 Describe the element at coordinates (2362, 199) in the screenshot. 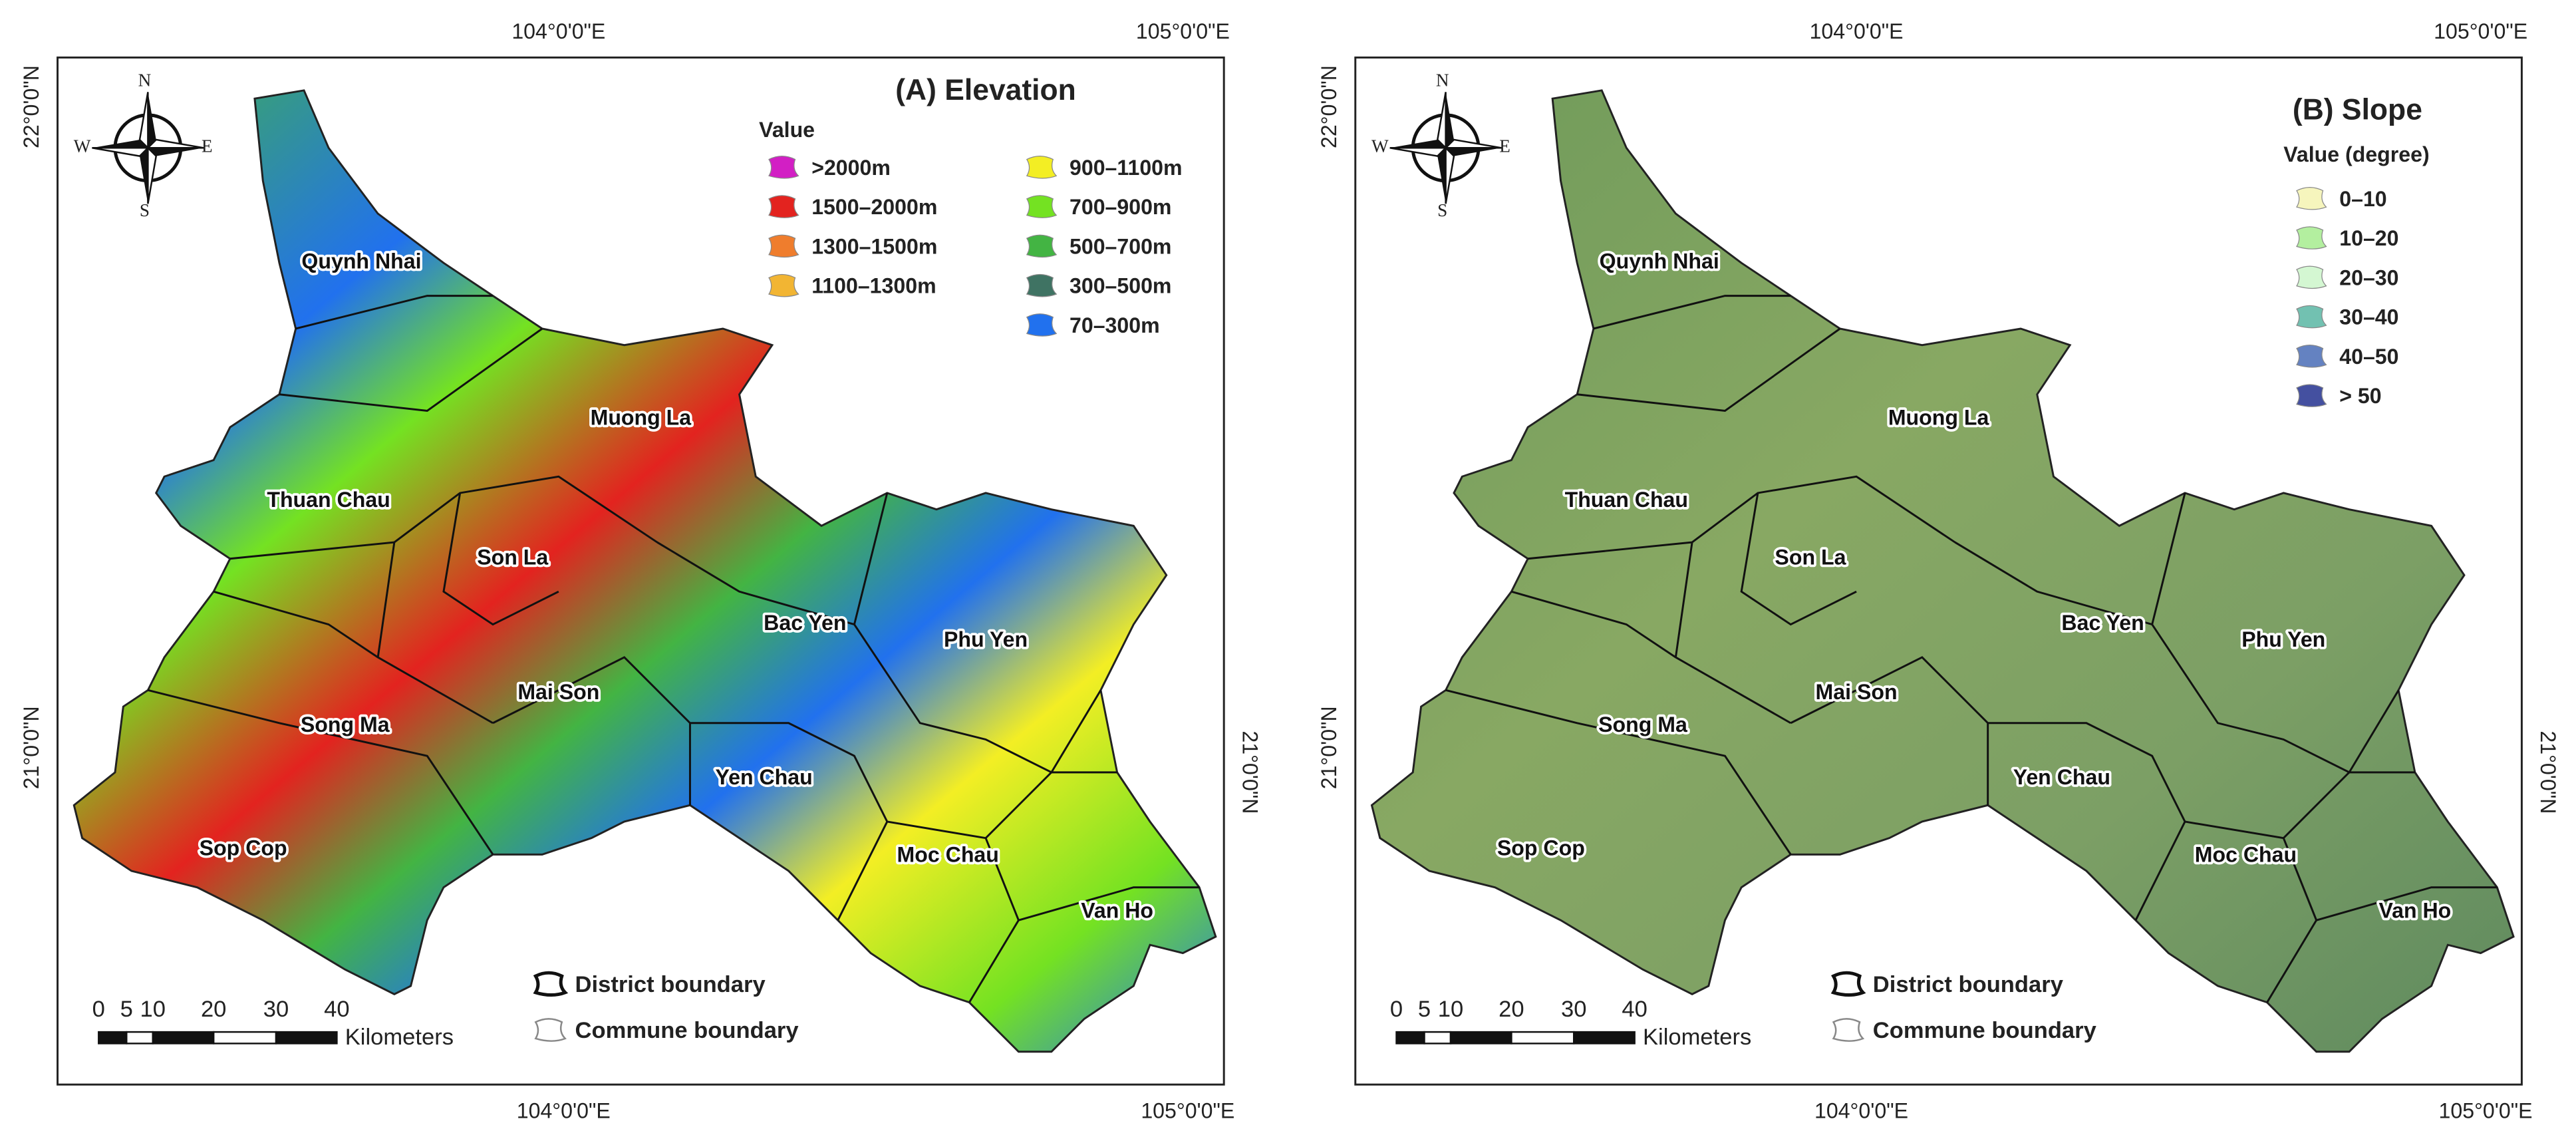

I see `legend-label: 0–10` at that location.